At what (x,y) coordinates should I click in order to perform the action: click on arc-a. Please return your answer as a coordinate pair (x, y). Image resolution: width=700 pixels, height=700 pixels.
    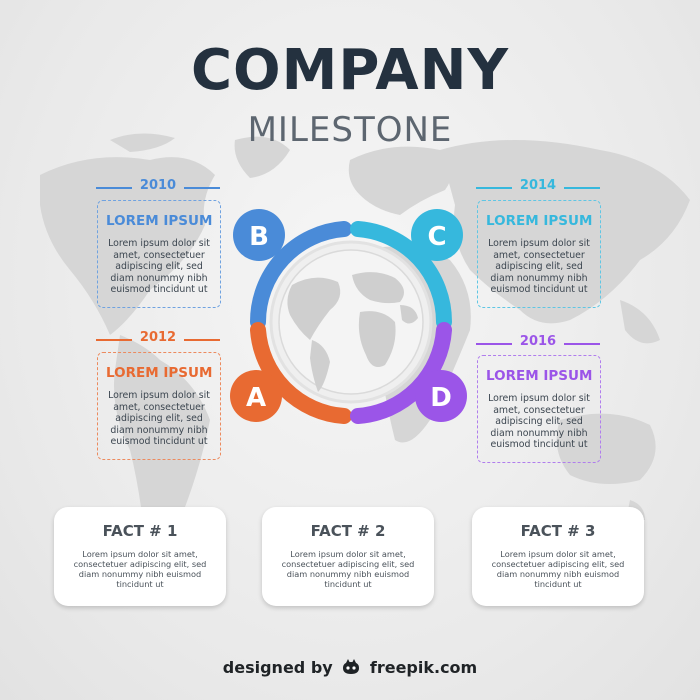
    Looking at the image, I should click on (301, 373).